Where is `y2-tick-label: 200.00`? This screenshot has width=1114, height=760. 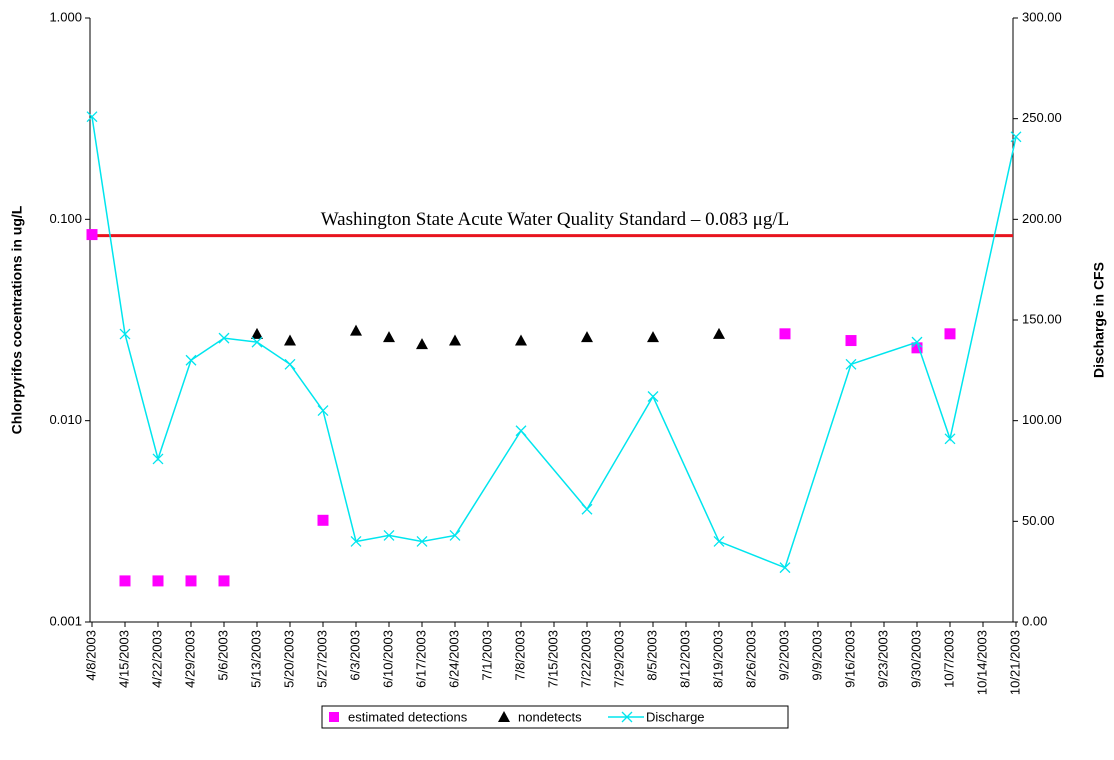
y2-tick-label: 200.00 is located at coordinates (1042, 218).